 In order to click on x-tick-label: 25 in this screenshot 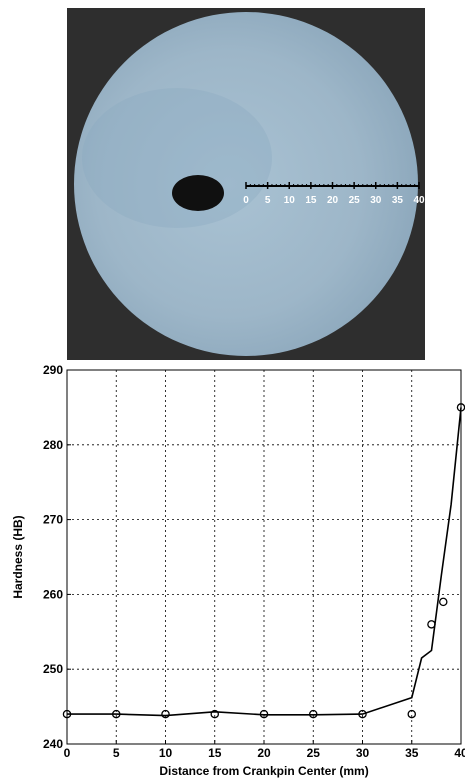, I will do `click(314, 753)`.